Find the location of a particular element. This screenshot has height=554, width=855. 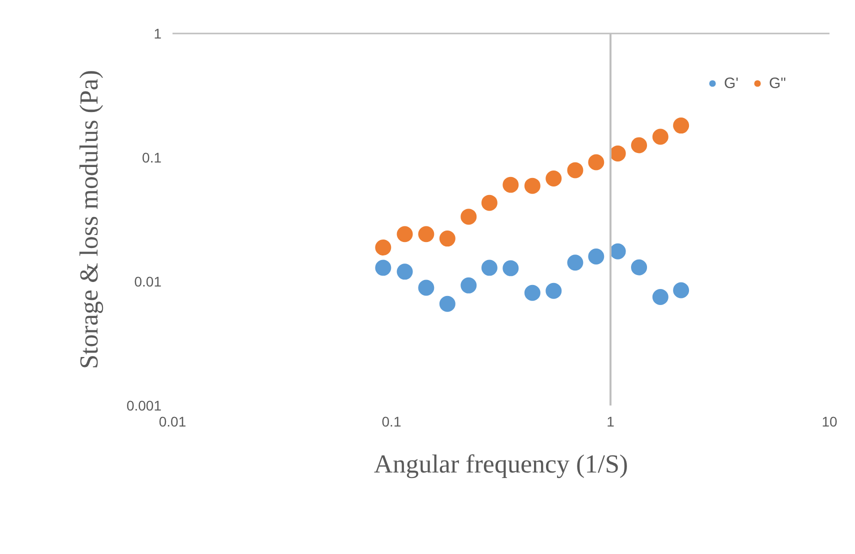

y-axis-title: Storage & loss modulus (Pa) is located at coordinates (89, 219).